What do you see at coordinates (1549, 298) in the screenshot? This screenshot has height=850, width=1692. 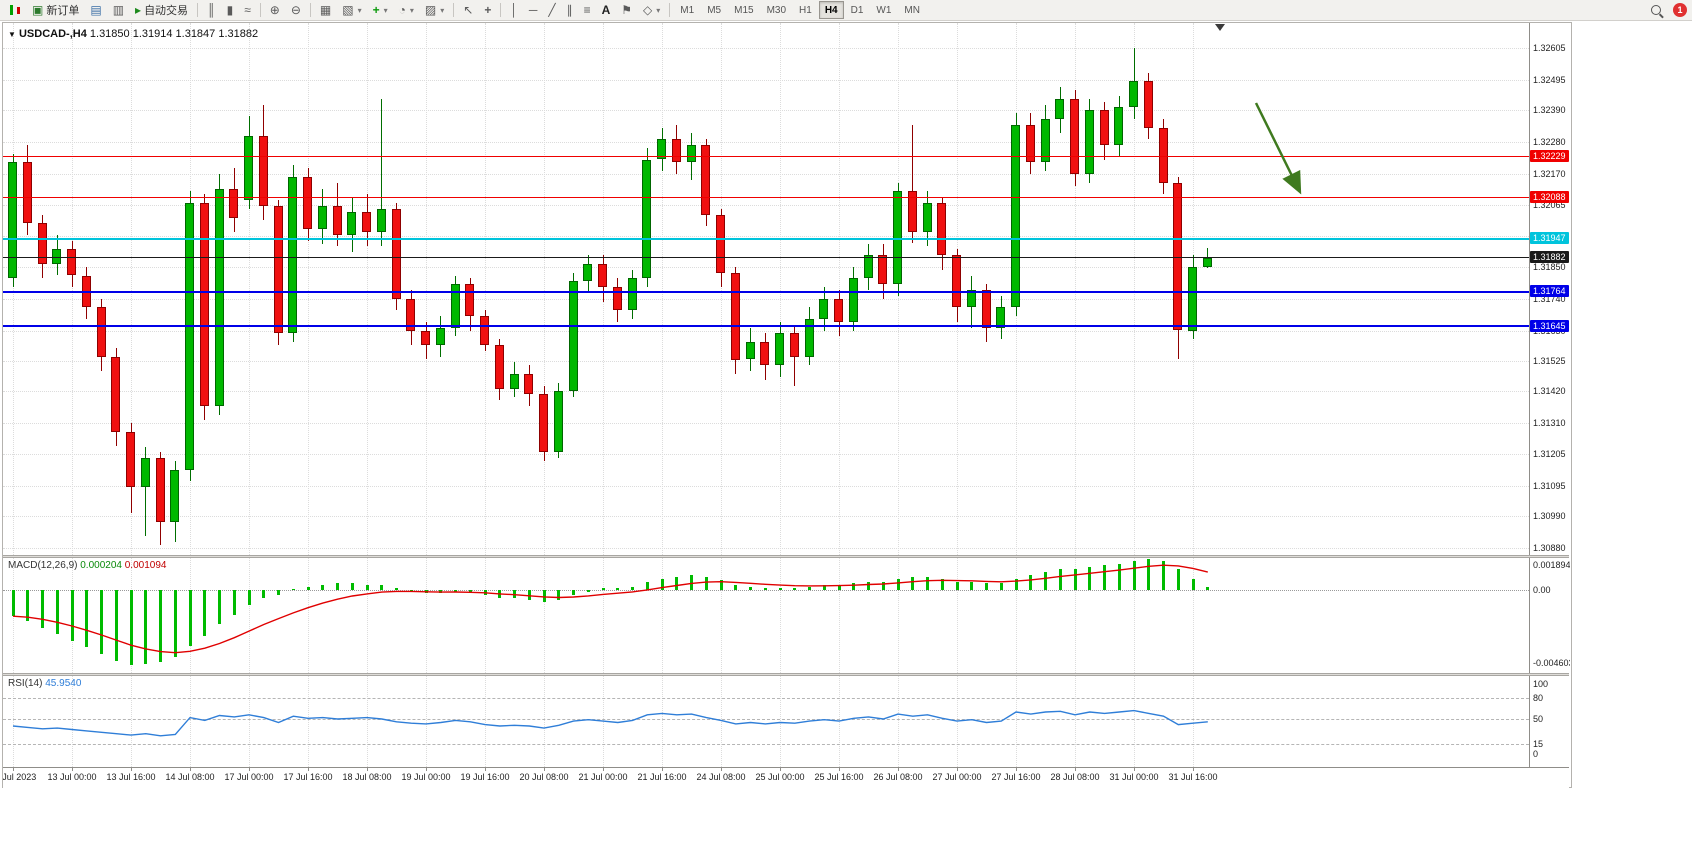 I see `price-scale-label: 1.31740` at bounding box center [1549, 298].